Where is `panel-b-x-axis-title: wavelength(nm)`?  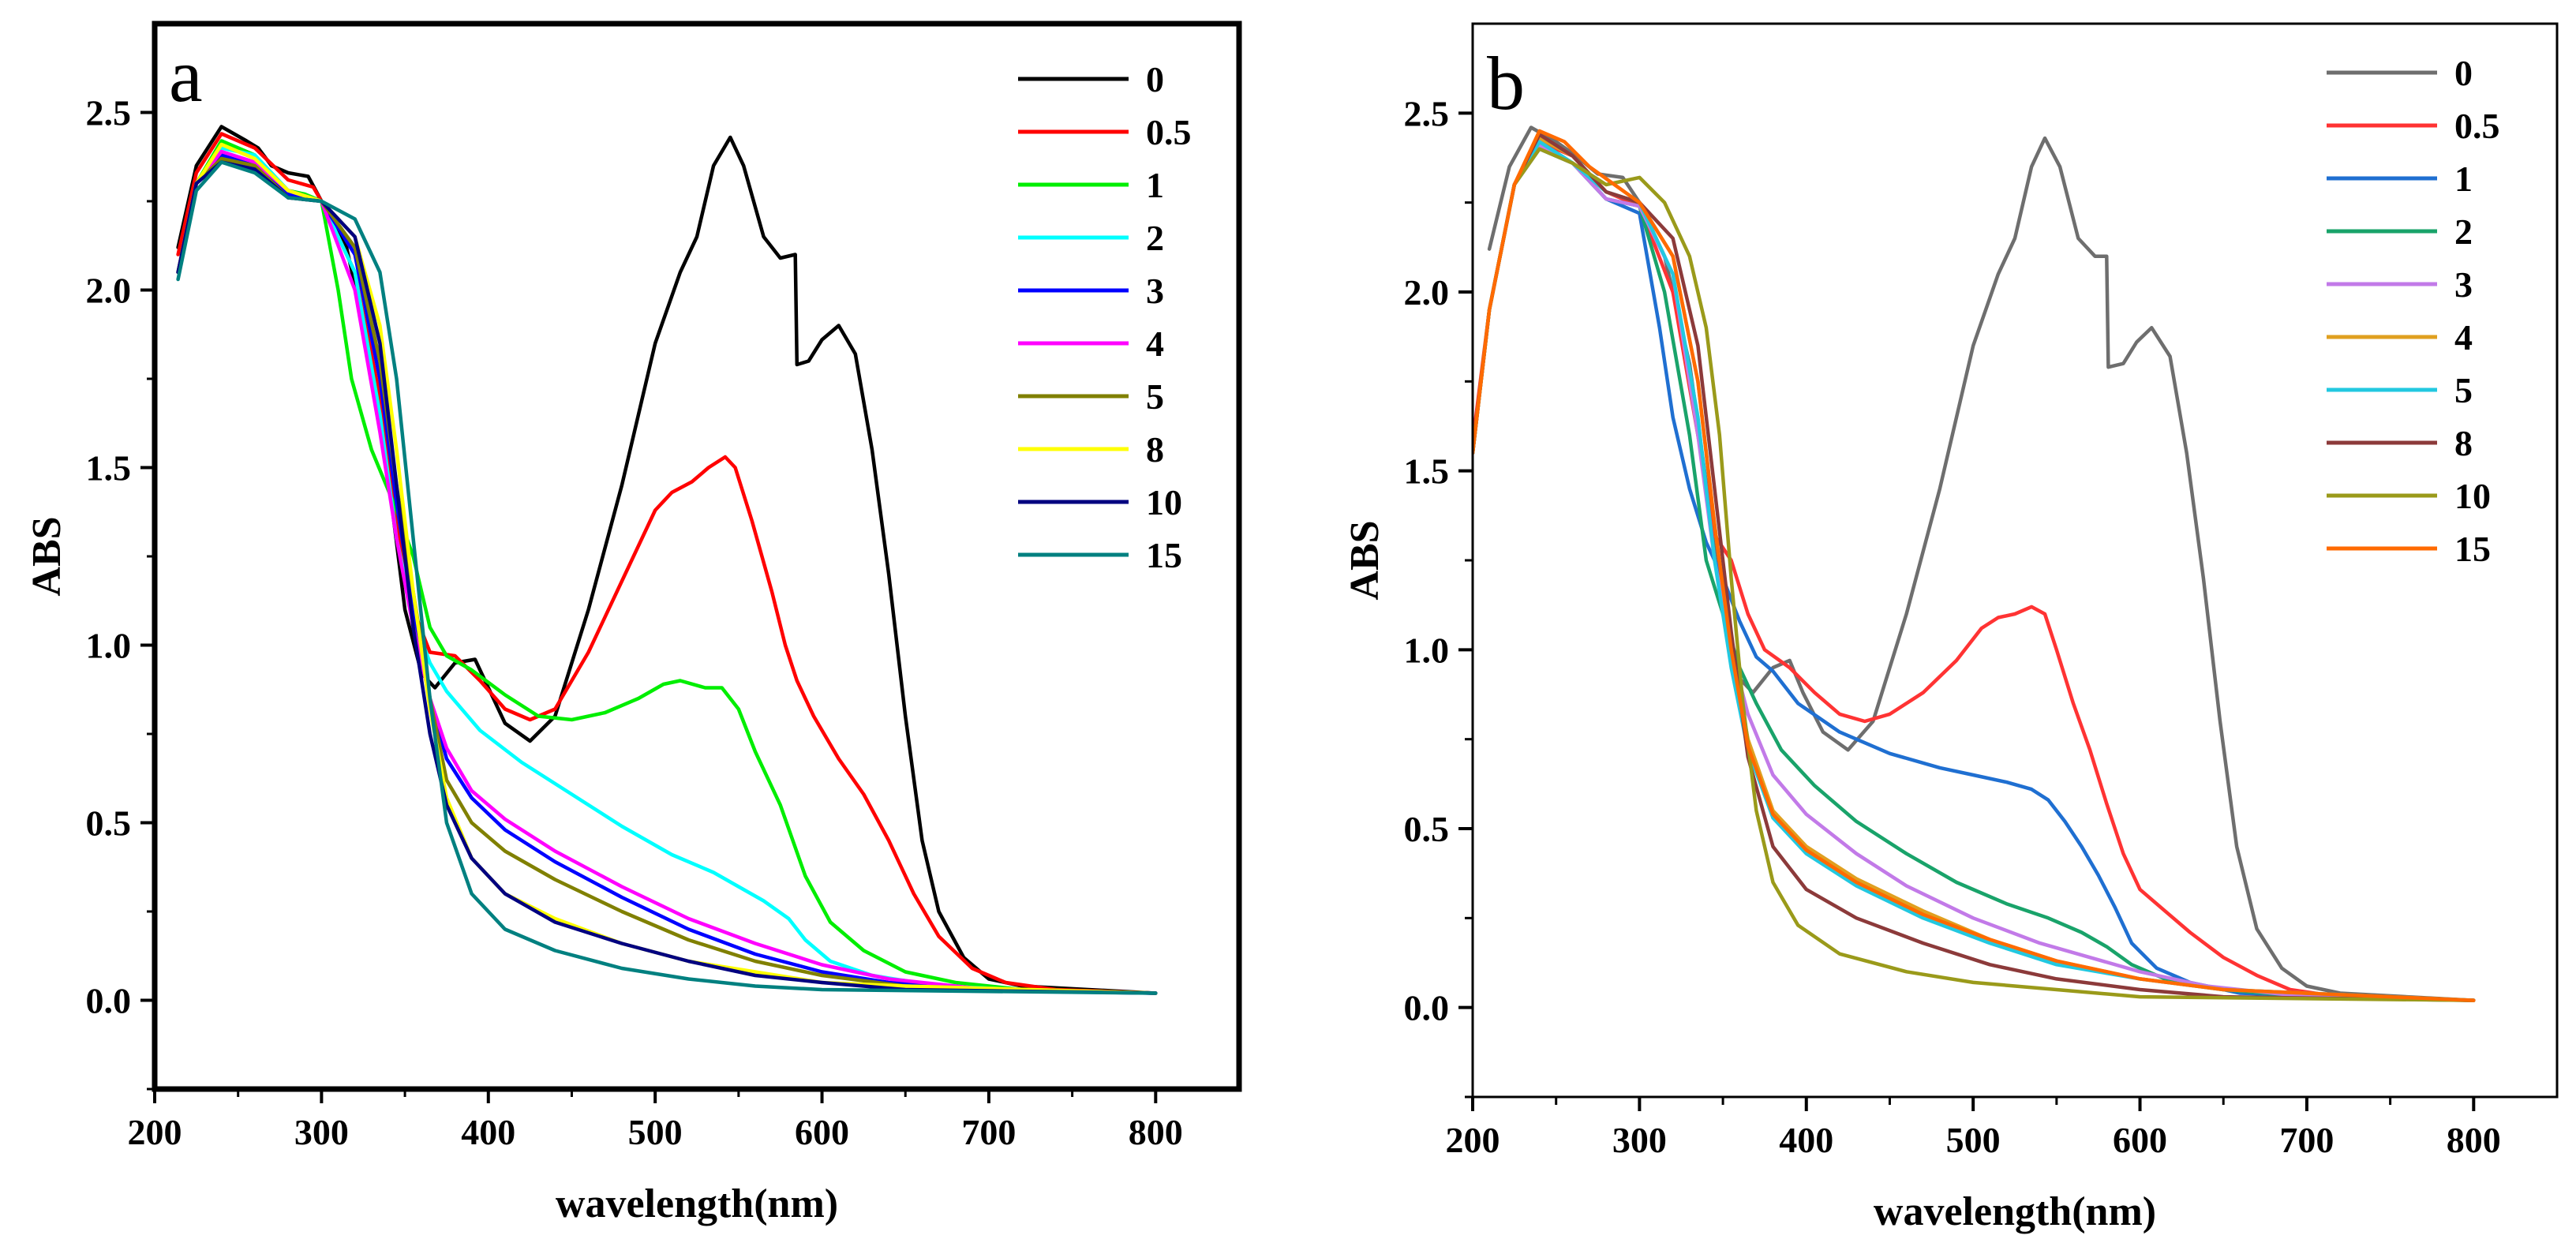
panel-b-x-axis-title: wavelength(nm) is located at coordinates (2015, 1212).